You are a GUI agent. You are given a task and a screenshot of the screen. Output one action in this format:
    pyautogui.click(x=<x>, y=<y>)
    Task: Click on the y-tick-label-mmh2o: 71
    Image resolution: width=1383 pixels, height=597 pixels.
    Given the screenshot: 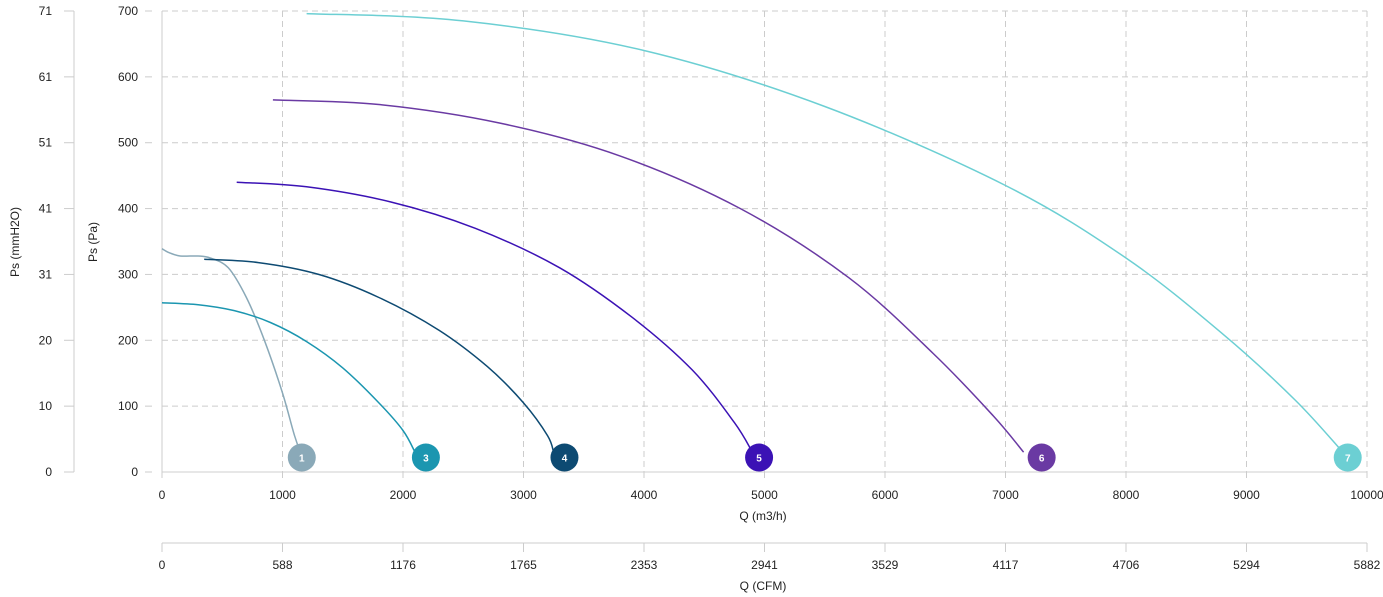 What is the action you would take?
    pyautogui.click(x=46, y=11)
    